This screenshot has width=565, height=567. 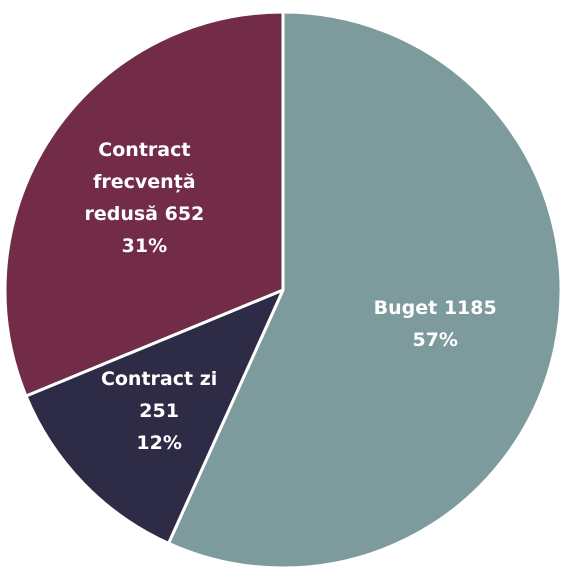 I want to click on data-label-contract-zi: Contract zi 251 12%, so click(x=159, y=411).